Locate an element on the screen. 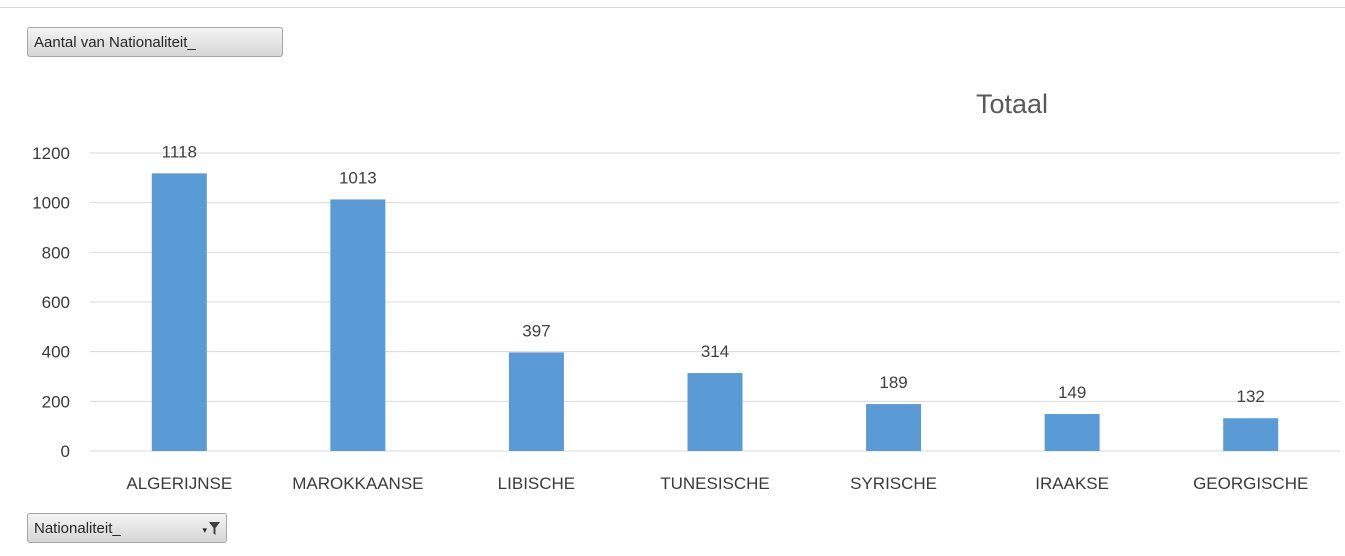  funnel-icon is located at coordinates (214, 528).